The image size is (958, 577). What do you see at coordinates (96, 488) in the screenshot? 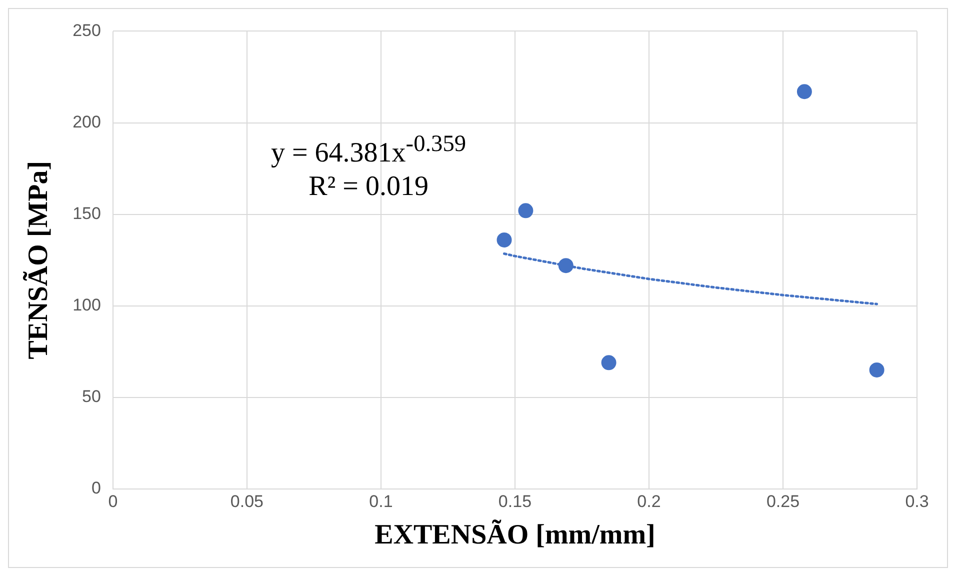
I see `y-tick-label: 0` at bounding box center [96, 488].